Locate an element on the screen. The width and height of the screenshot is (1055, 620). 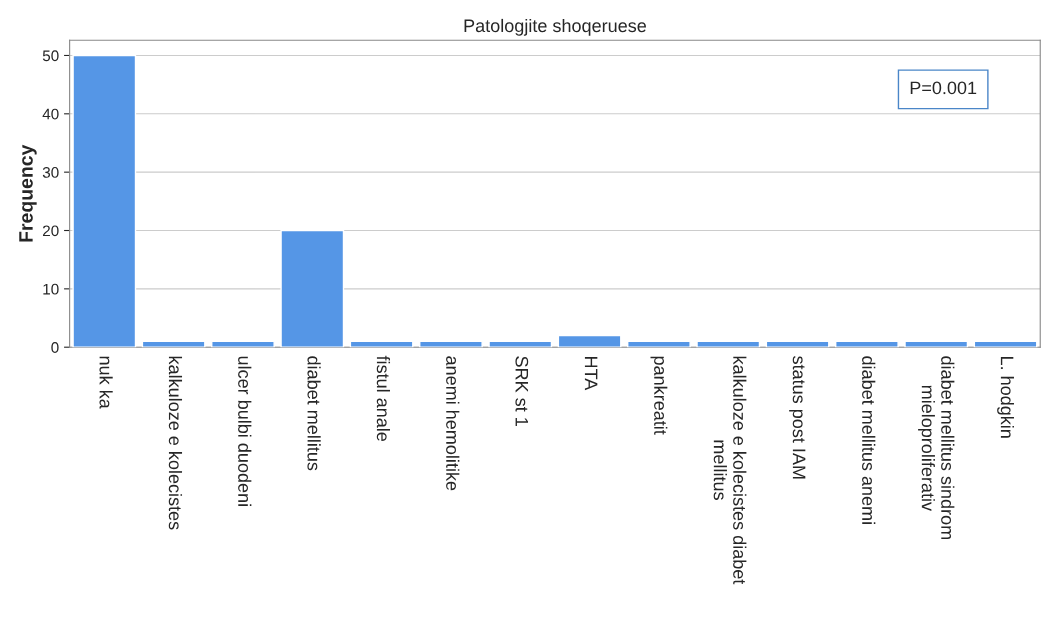
y-tick-label: 0 is located at coordinates (55, 347).